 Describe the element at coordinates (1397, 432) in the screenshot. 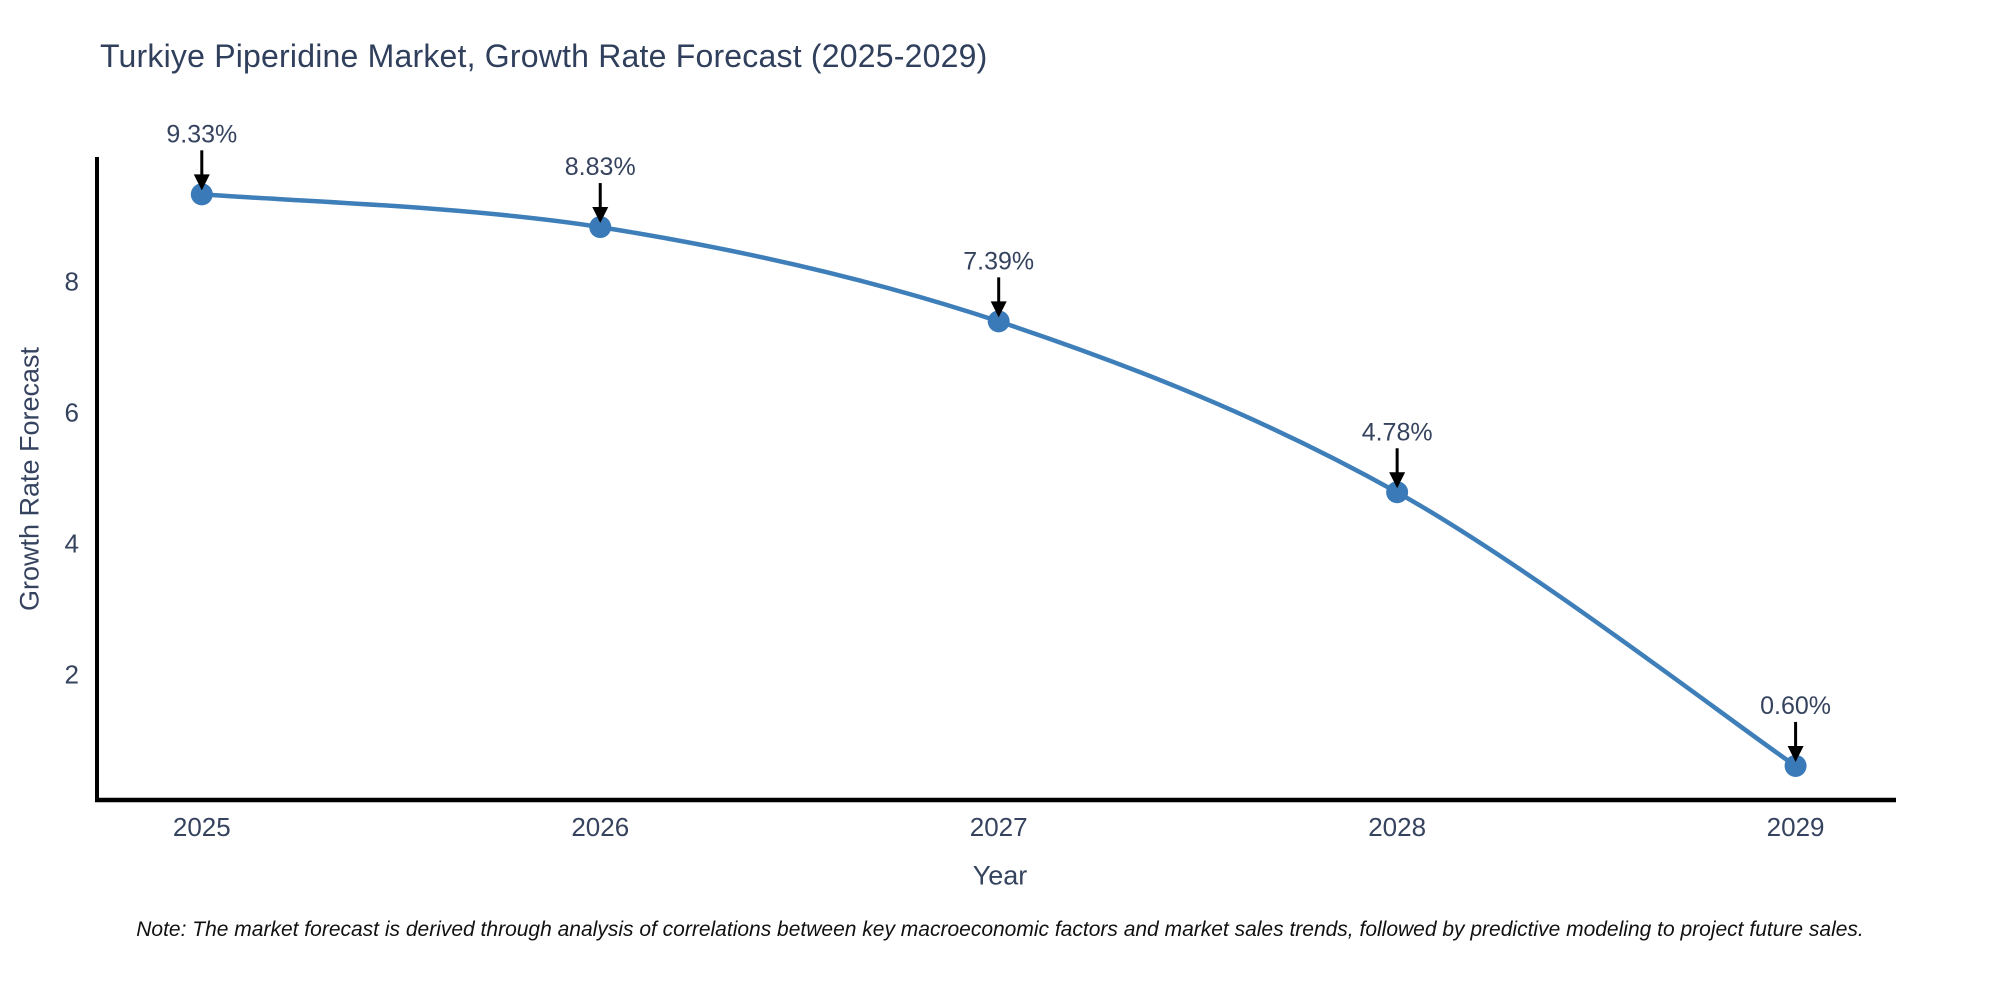

I see `point-value-label: 4.78%` at that location.